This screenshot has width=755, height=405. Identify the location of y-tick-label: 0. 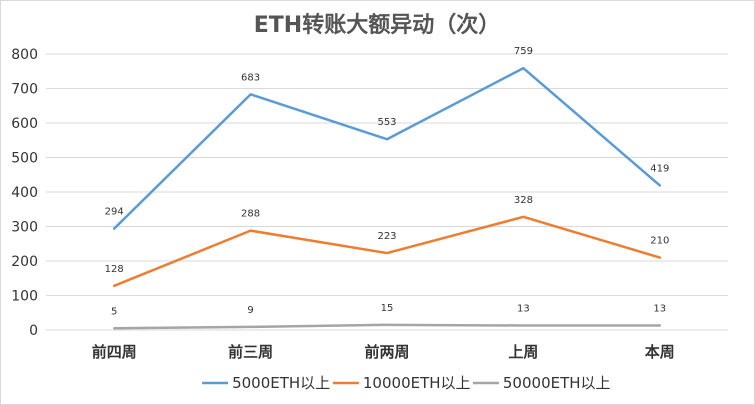
(33, 331).